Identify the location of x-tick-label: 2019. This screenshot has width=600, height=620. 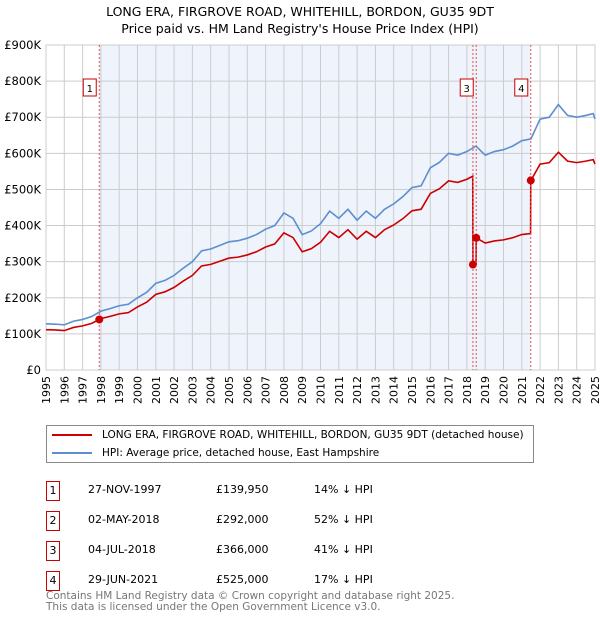
(485, 390).